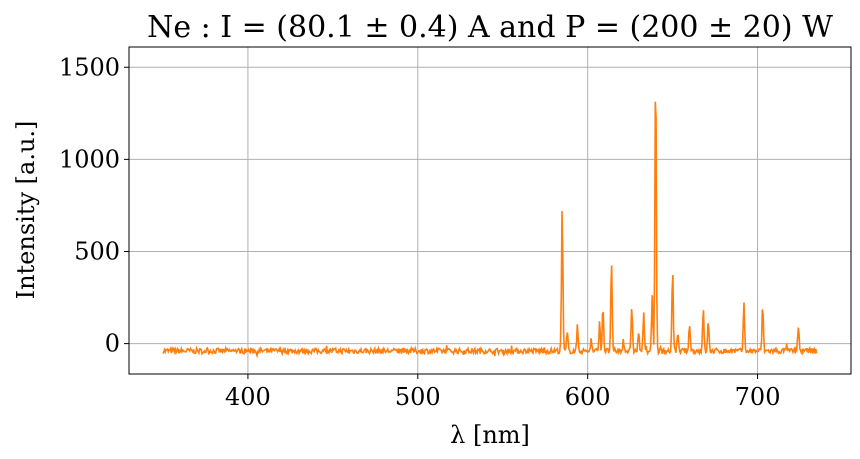 Image resolution: width=860 pixels, height=459 pixels. What do you see at coordinates (758, 397) in the screenshot?
I see `x-tick-label: 700` at bounding box center [758, 397].